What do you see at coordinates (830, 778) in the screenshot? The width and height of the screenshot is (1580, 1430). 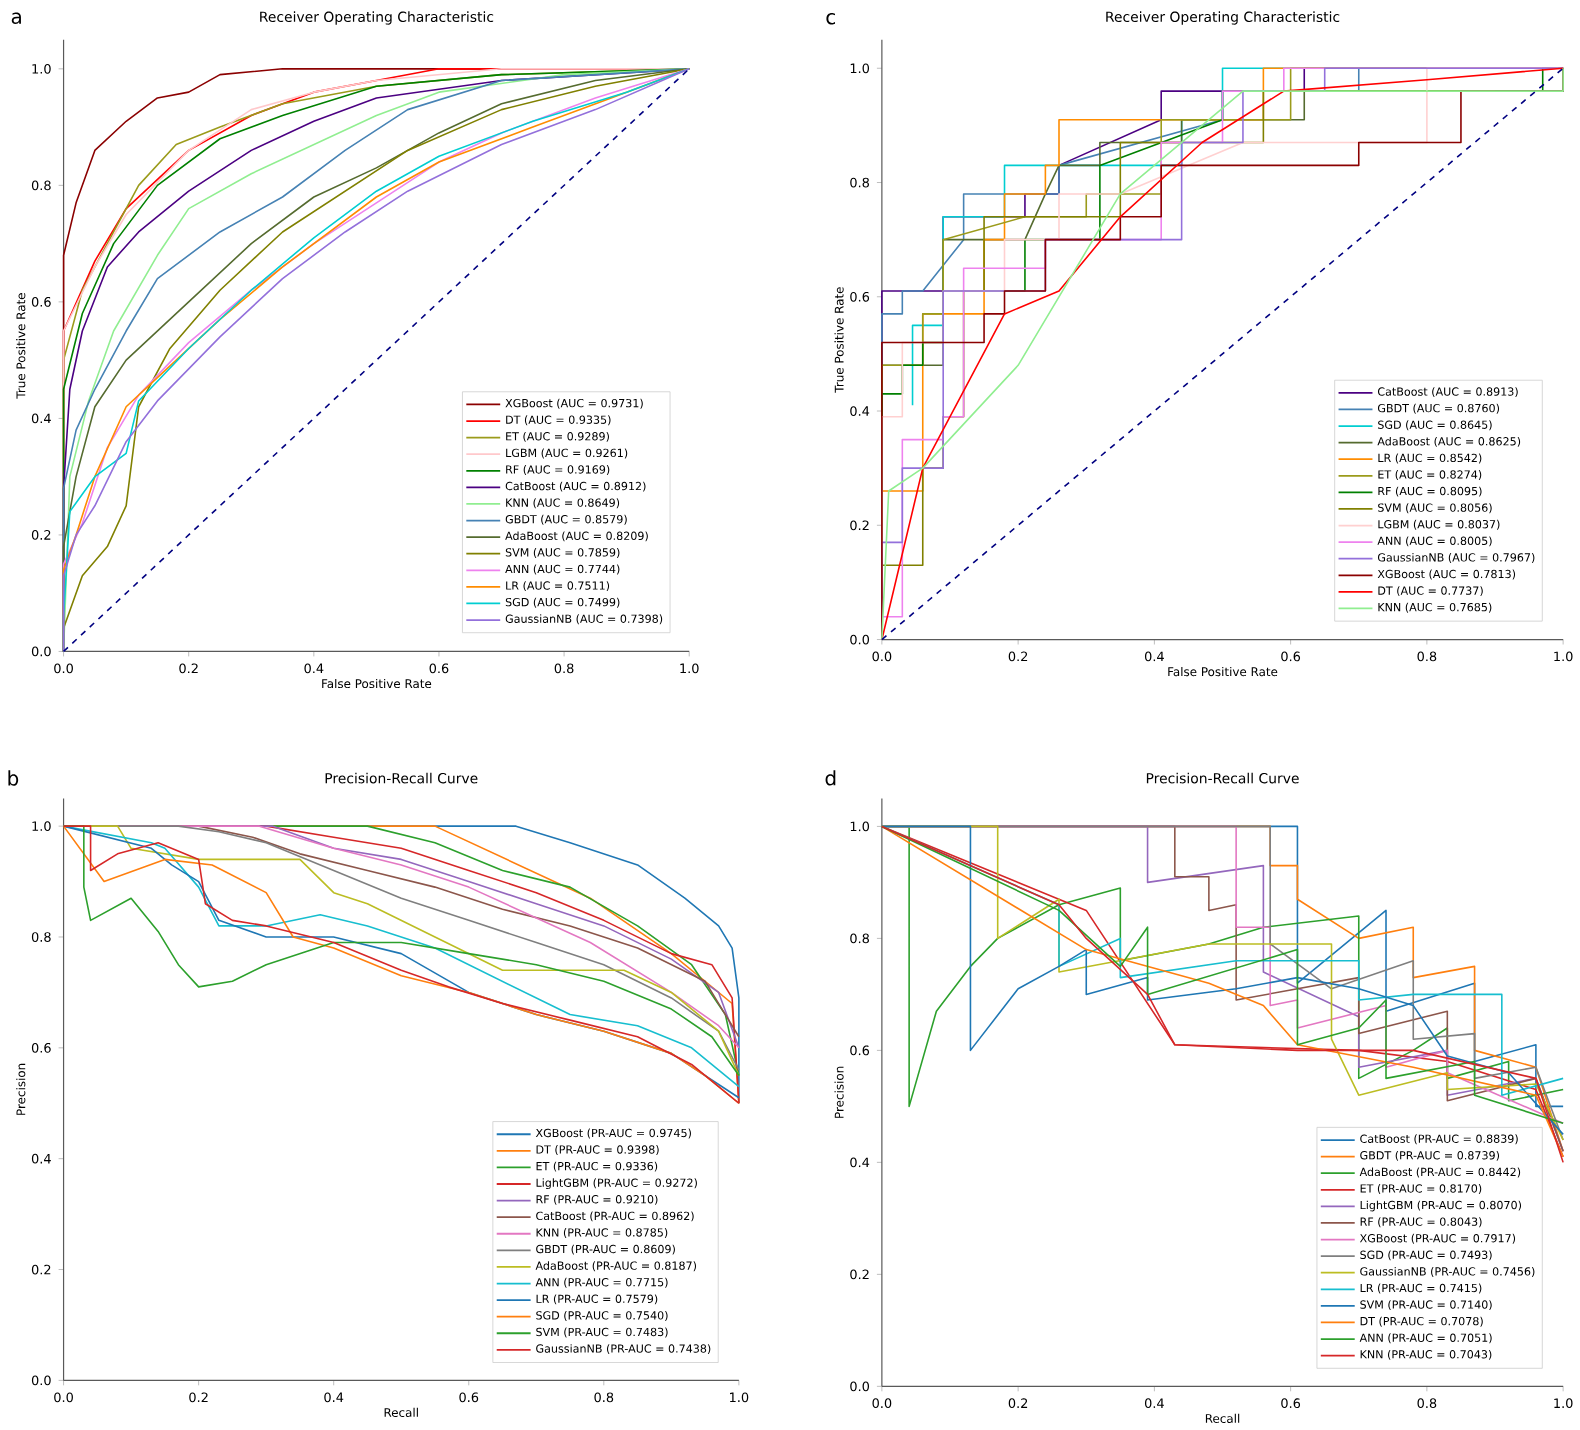 I see `text: d` at bounding box center [830, 778].